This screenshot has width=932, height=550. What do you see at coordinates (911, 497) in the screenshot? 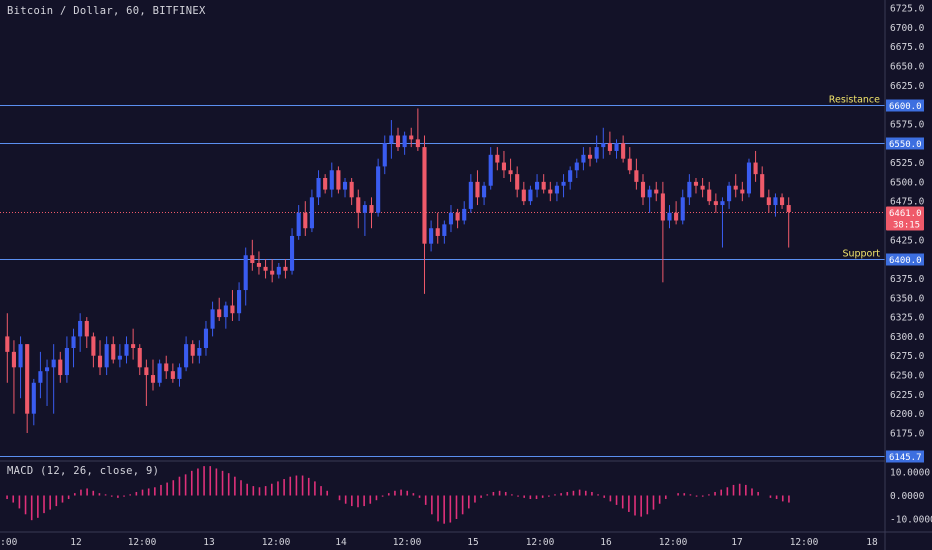
I see `macd-axis: 10.0000 0.0000 -10.0000` at bounding box center [911, 497].